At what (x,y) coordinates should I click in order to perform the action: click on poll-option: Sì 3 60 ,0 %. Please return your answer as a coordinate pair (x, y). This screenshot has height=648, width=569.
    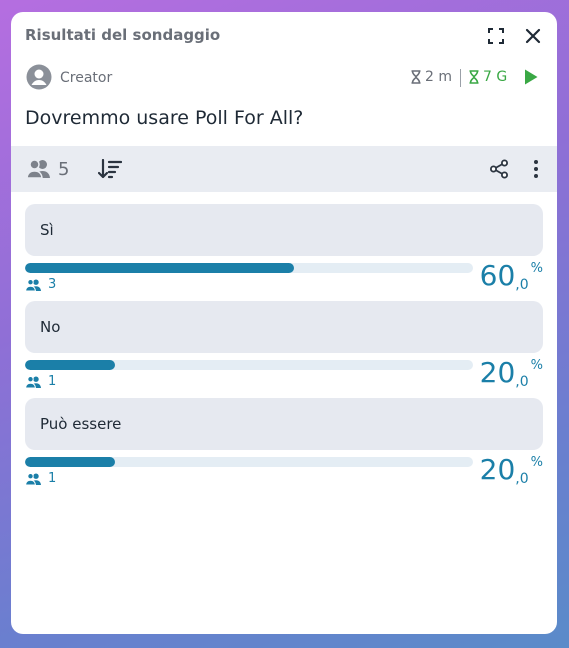
    Looking at the image, I should click on (284, 252).